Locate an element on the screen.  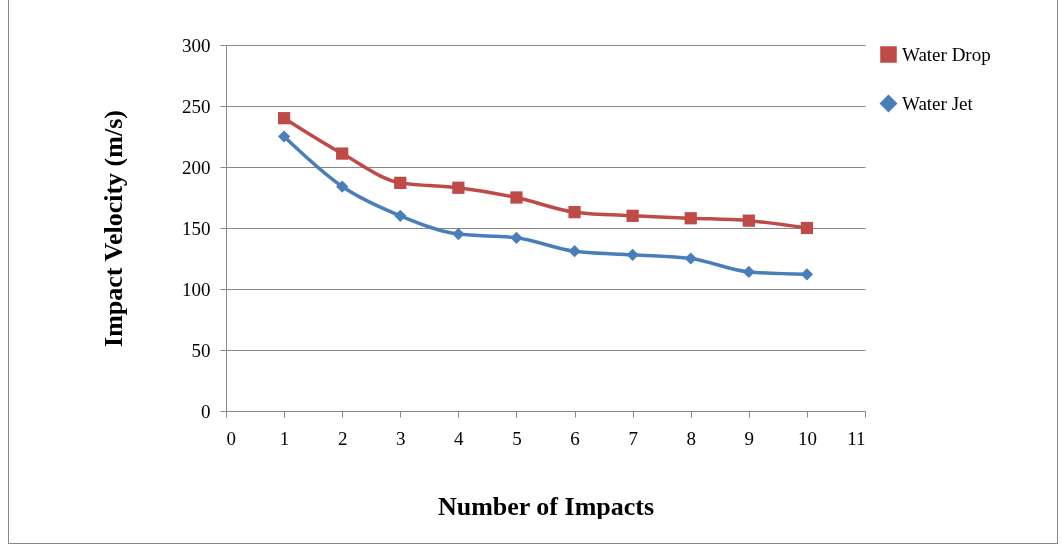
x-tick-label: 3 is located at coordinates (401, 438).